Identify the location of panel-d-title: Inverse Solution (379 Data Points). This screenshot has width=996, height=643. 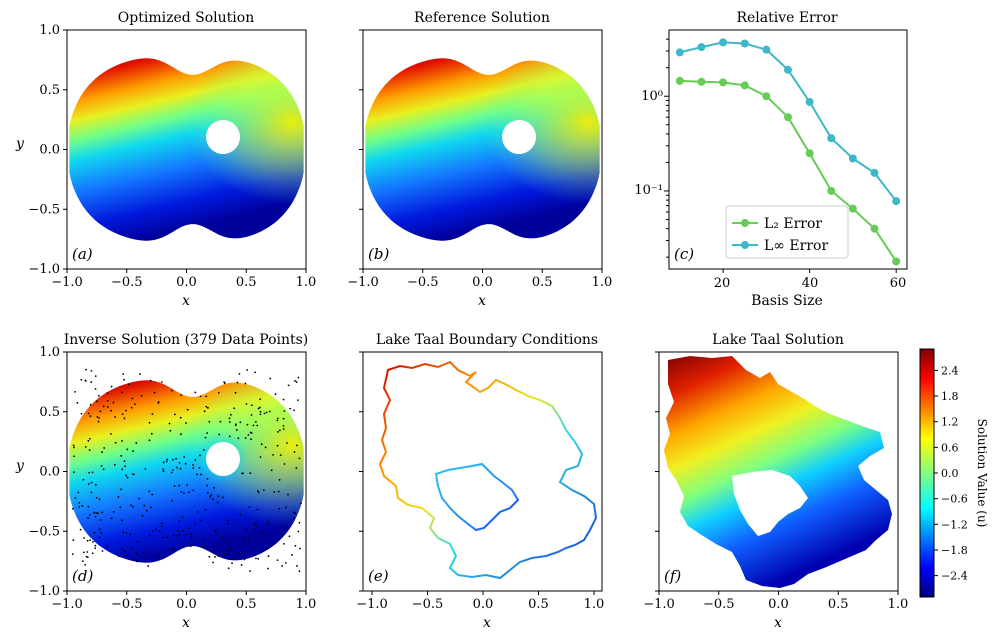
(186, 340).